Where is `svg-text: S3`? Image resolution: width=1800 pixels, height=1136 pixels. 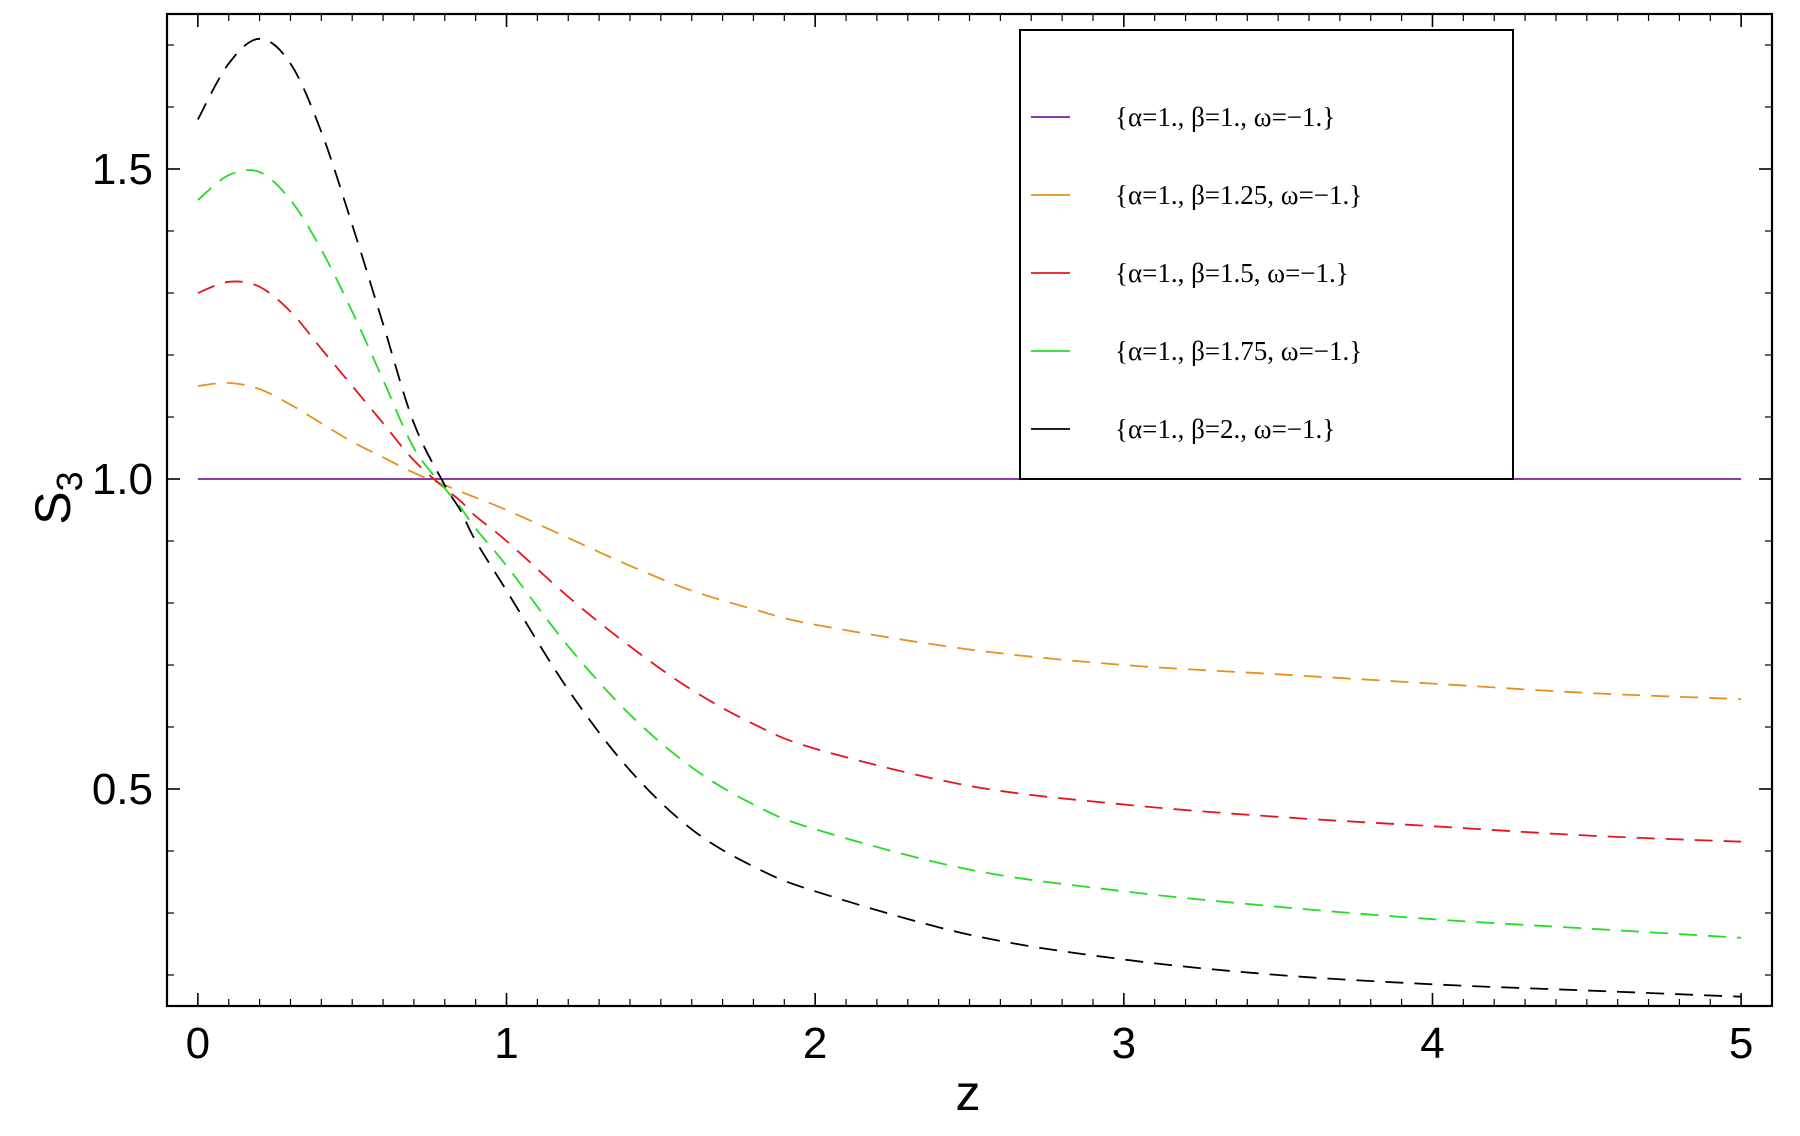 svg-text: S3 is located at coordinates (57, 497).